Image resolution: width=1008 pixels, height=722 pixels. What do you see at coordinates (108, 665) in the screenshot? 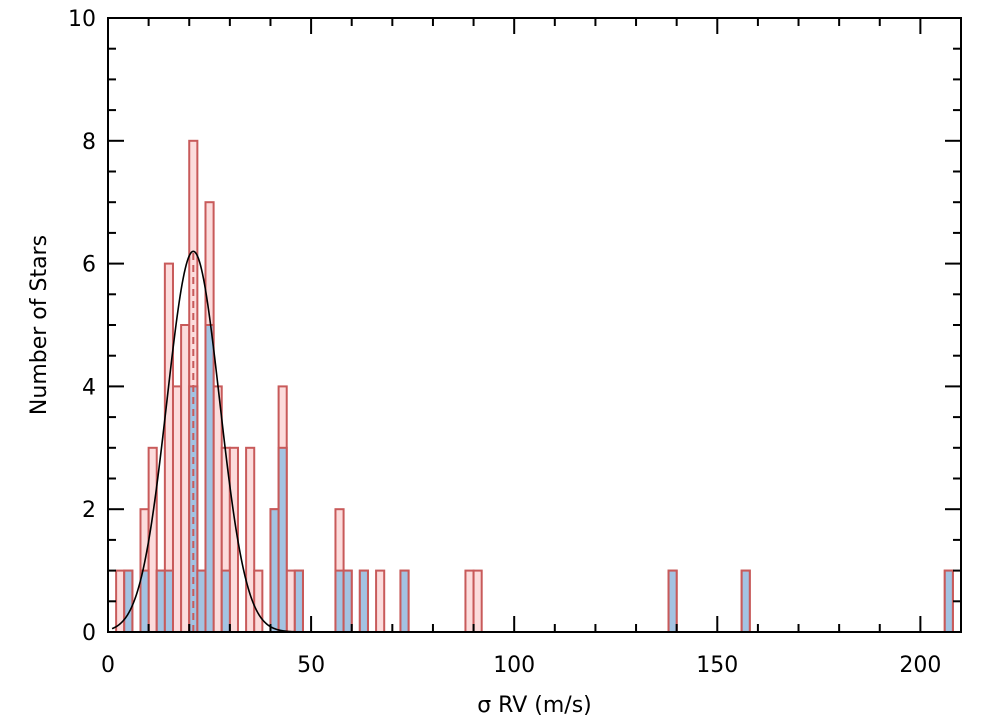
I see `x-tick-label: 0` at bounding box center [108, 665].